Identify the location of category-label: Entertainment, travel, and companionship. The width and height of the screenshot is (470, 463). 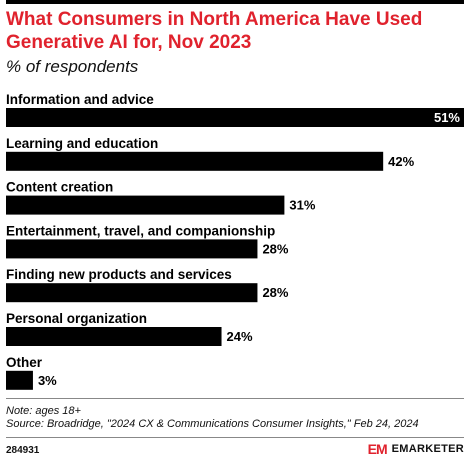
(140, 230).